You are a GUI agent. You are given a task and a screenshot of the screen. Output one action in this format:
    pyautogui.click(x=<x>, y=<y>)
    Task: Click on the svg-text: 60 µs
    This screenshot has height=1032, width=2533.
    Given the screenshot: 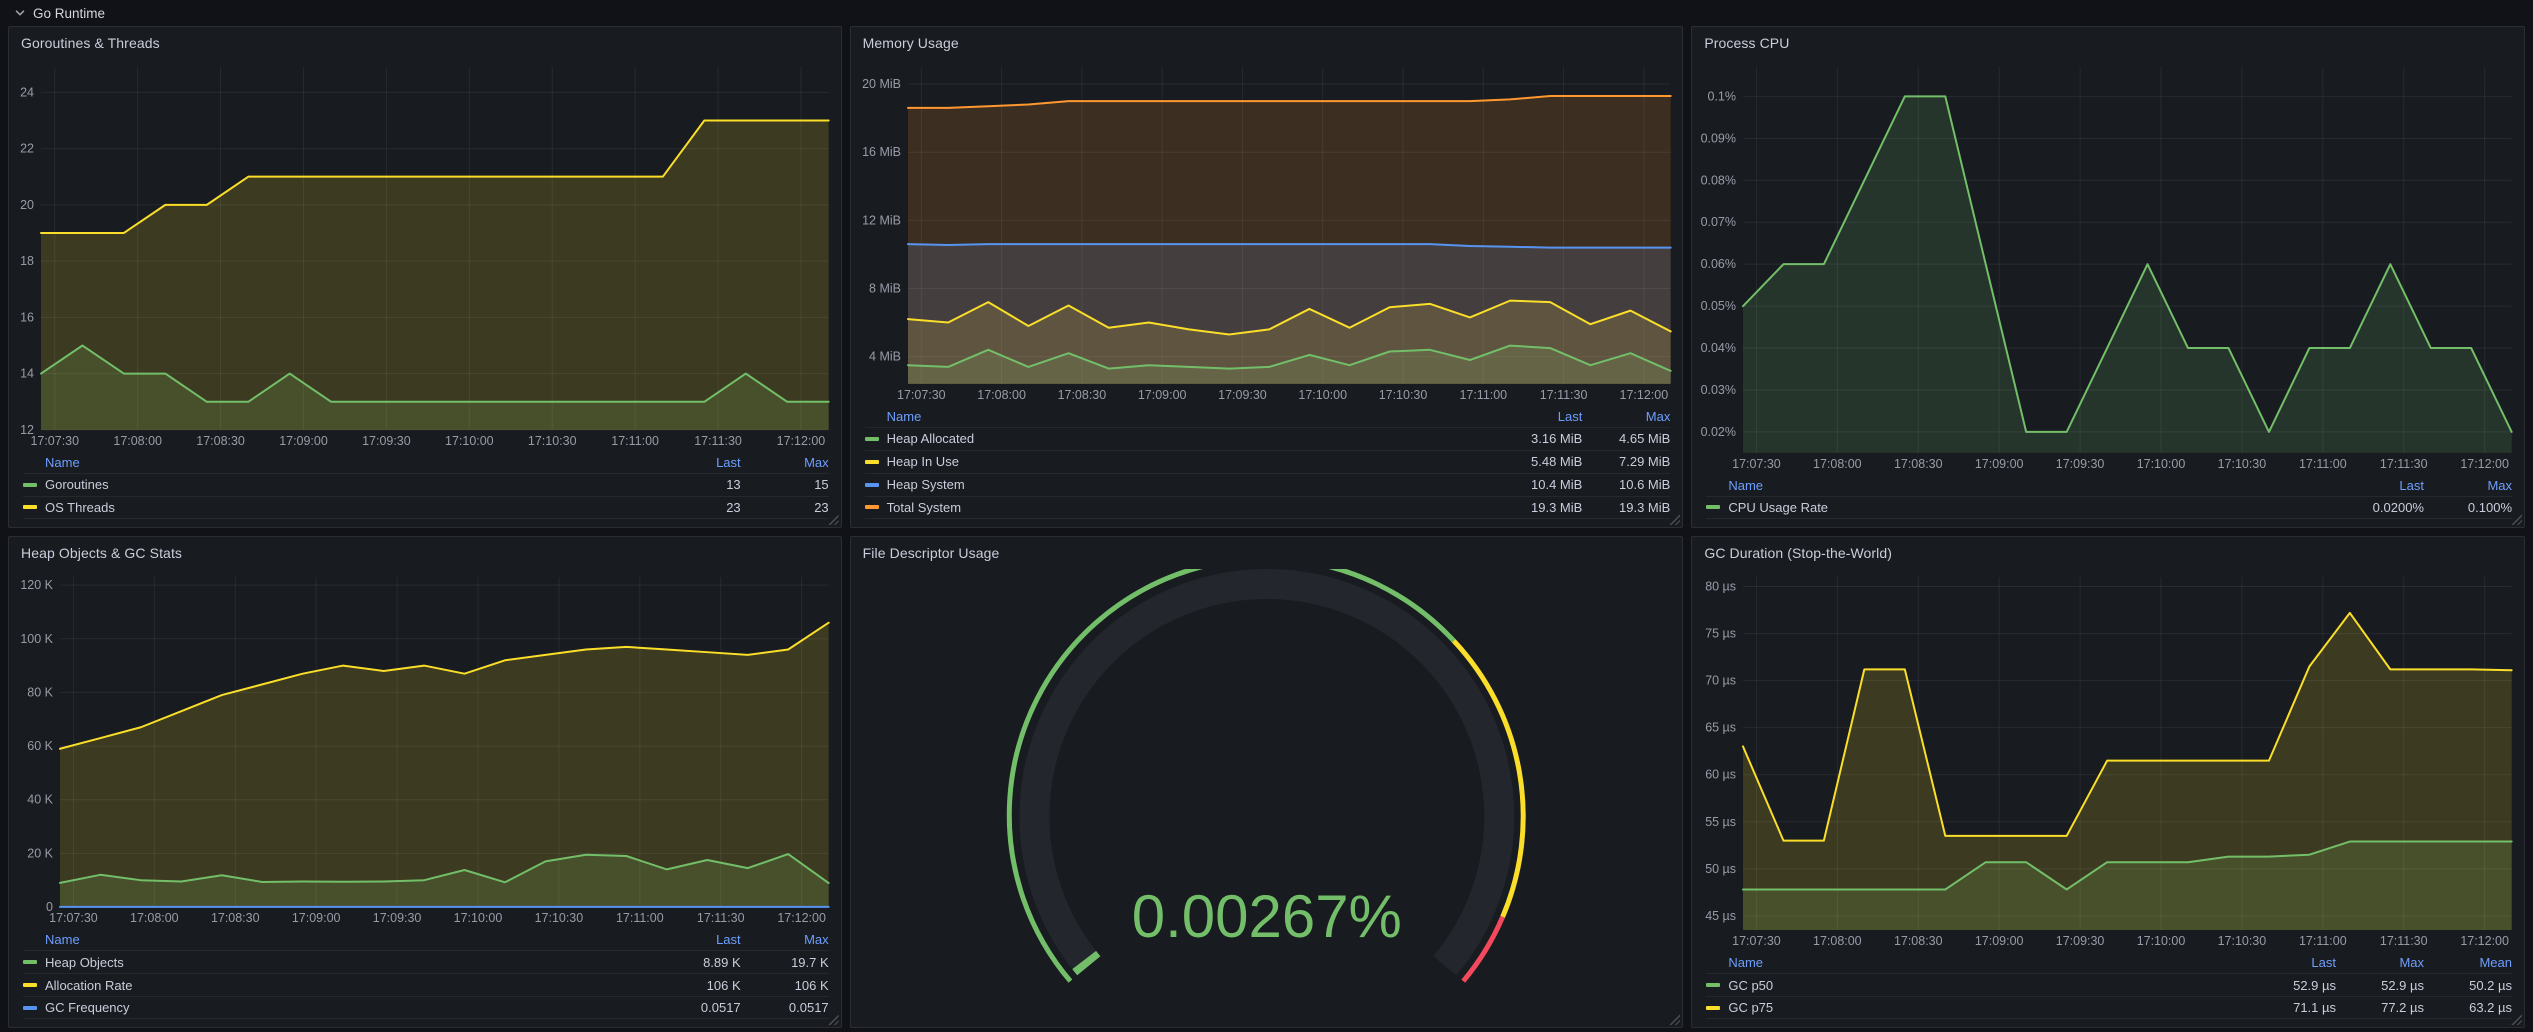 What is the action you would take?
    pyautogui.click(x=1721, y=775)
    